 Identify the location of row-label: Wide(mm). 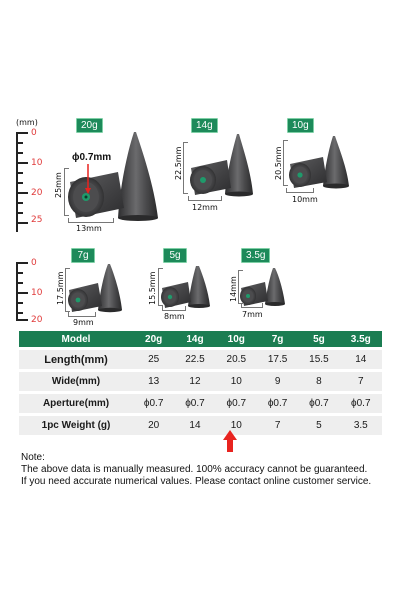
(76, 381).